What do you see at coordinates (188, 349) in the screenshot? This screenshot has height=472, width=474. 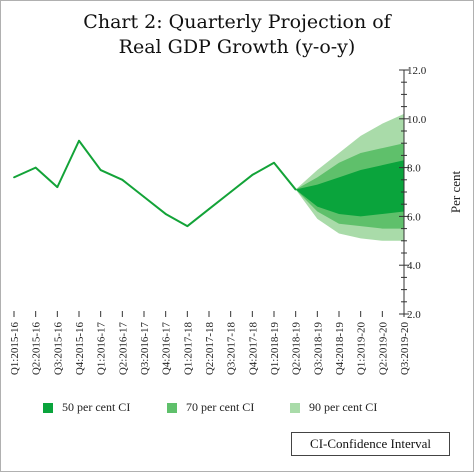 I see `x-tick-label: Q1:2017-18` at bounding box center [188, 349].